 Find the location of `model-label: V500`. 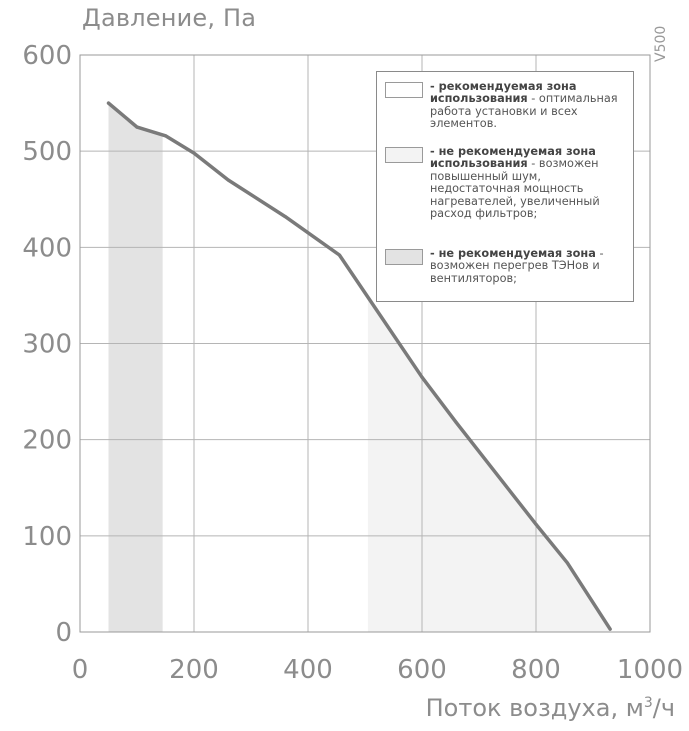

model-label: V500 is located at coordinates (661, 43).